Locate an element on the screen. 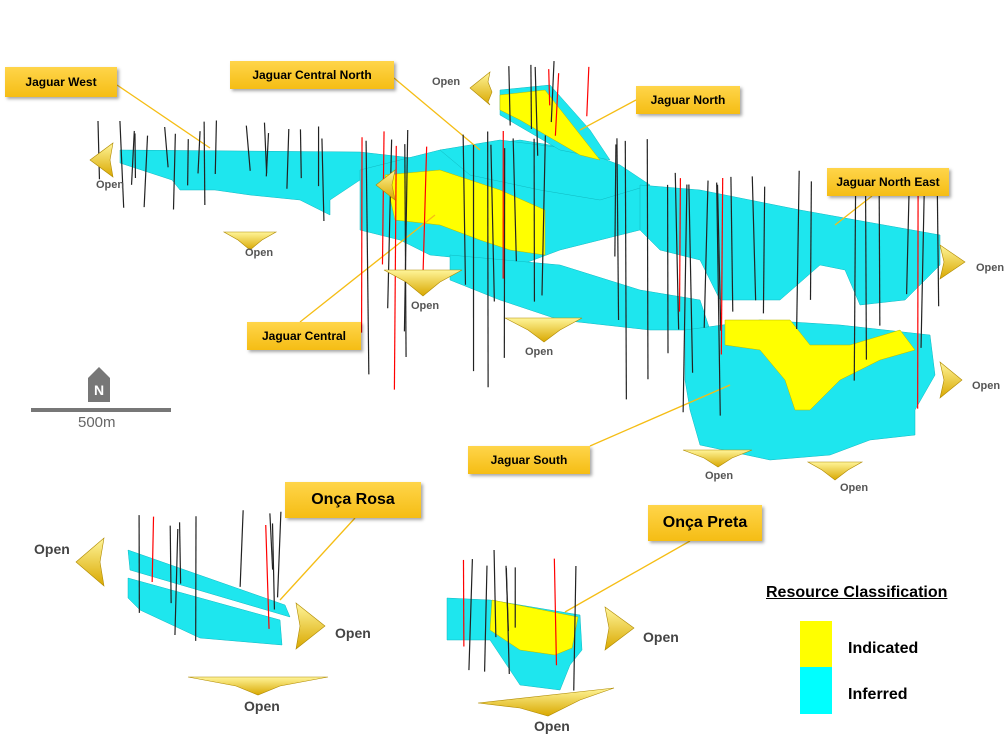 The image size is (1005, 754). label-jaguar-west: Jaguar West is located at coordinates (61, 82).